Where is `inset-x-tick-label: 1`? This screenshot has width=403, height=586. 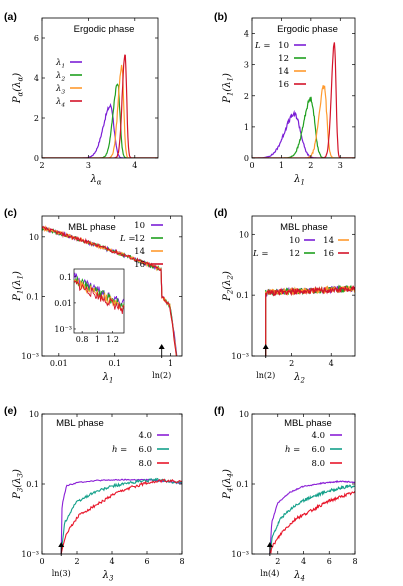 inset-x-tick-label: 1 is located at coordinates (97, 339).